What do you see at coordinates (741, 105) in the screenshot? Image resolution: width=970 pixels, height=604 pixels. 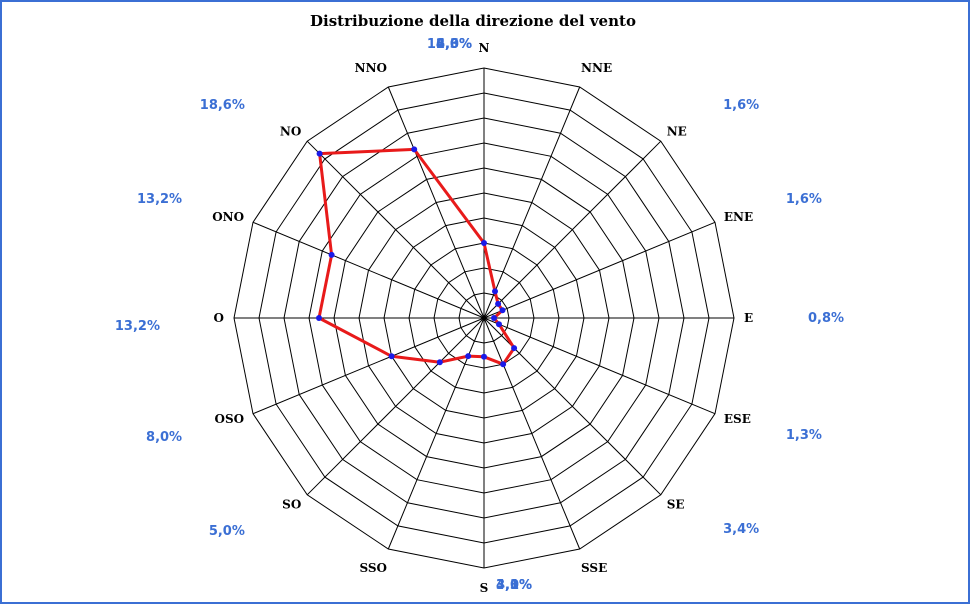 I see `value-label-ne: 1,6%` at bounding box center [741, 105].